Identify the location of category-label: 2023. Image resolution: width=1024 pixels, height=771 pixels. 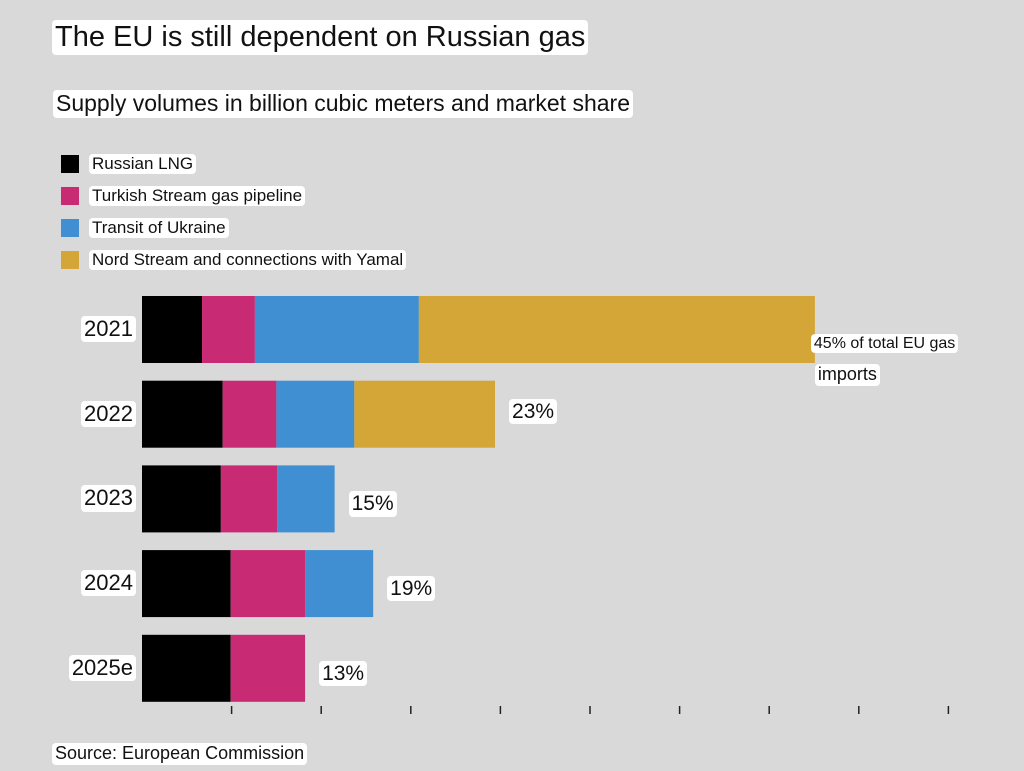
(108, 498).